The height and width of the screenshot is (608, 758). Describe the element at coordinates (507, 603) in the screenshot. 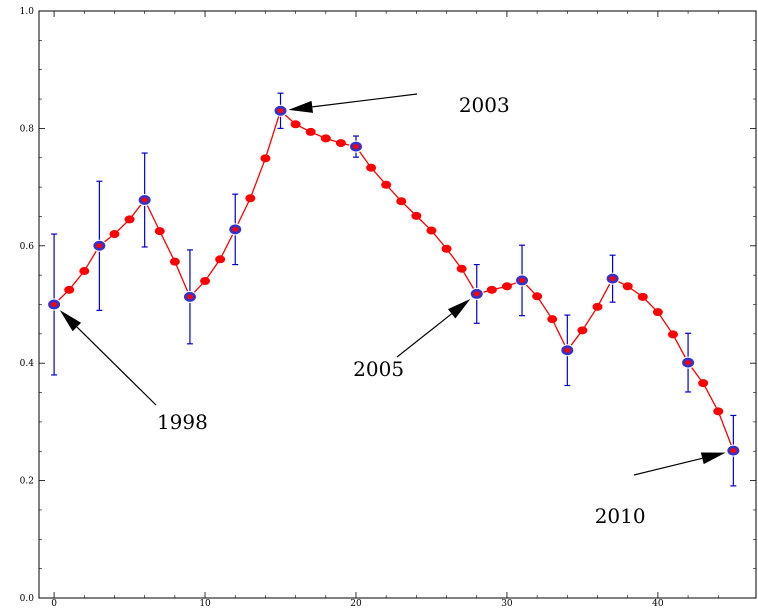

I see `x-tick-label: 30` at that location.